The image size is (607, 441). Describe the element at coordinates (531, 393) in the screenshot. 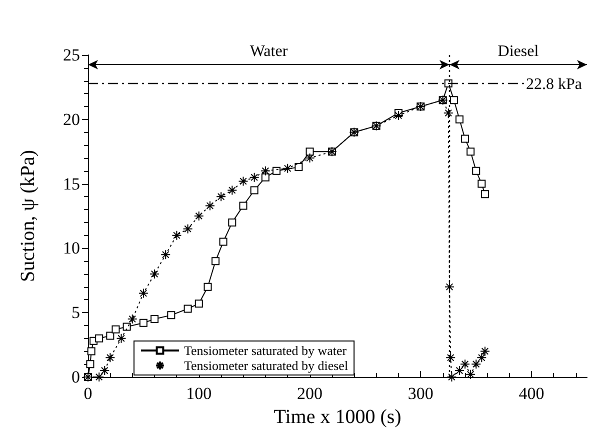

I see `x-tick-label: 400` at that location.